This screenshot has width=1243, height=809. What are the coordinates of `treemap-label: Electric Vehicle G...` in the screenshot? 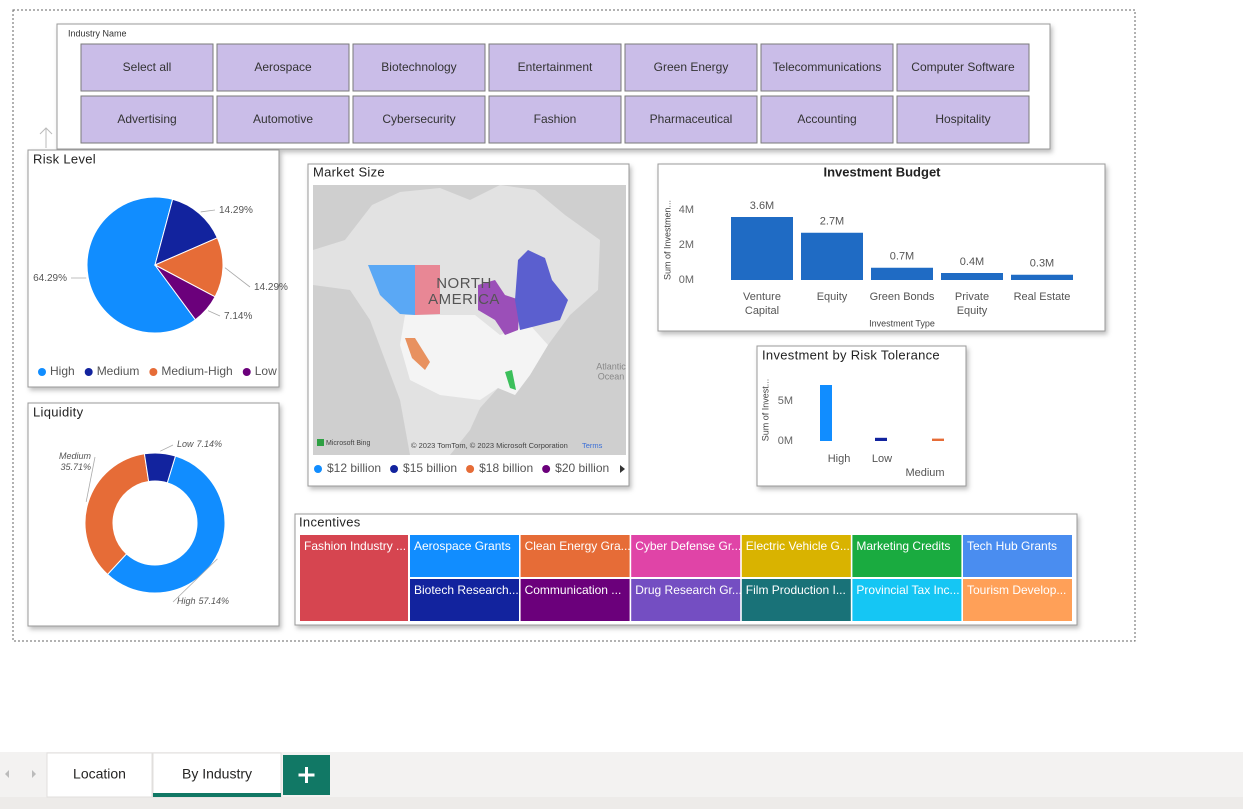 It's located at (798, 546).